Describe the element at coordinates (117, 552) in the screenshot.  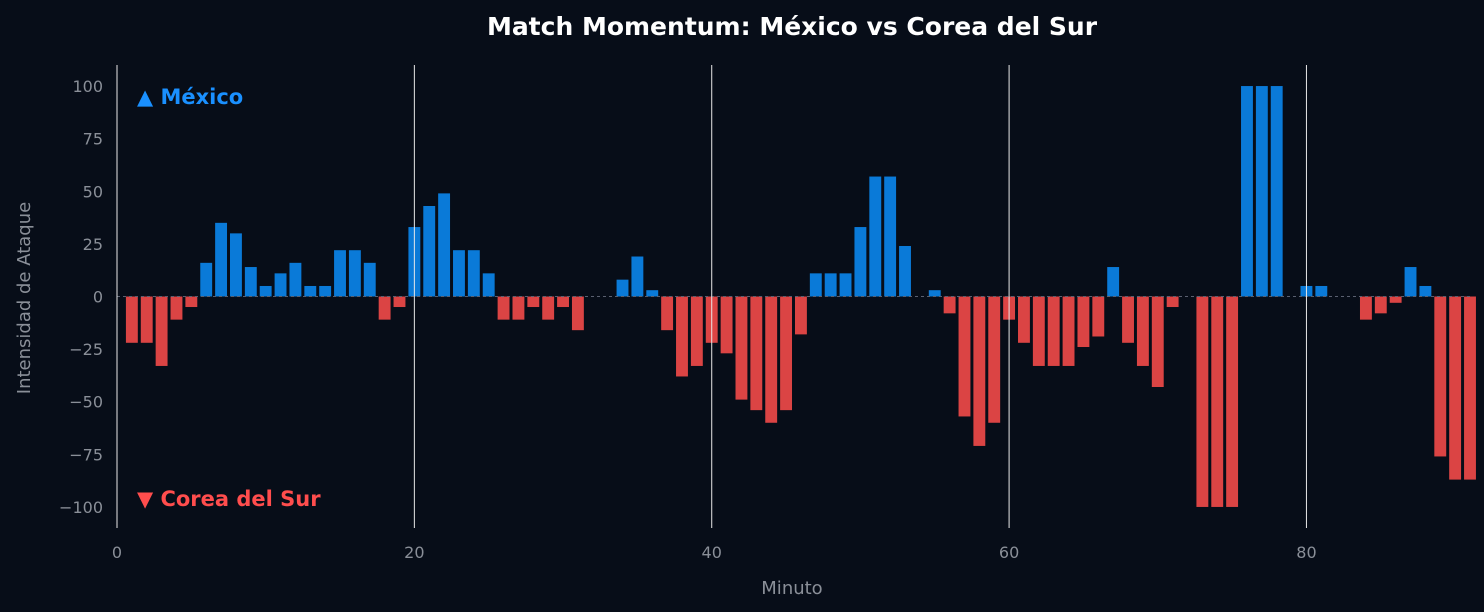
I see `x-tick-label: 0` at that location.